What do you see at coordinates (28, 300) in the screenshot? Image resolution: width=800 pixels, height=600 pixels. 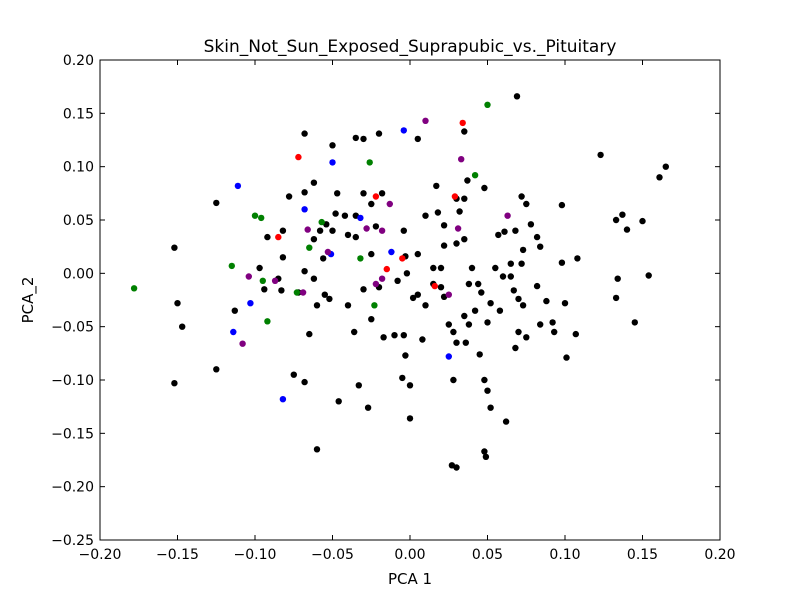 I see `y-axis-label: PCA_2` at bounding box center [28, 300].